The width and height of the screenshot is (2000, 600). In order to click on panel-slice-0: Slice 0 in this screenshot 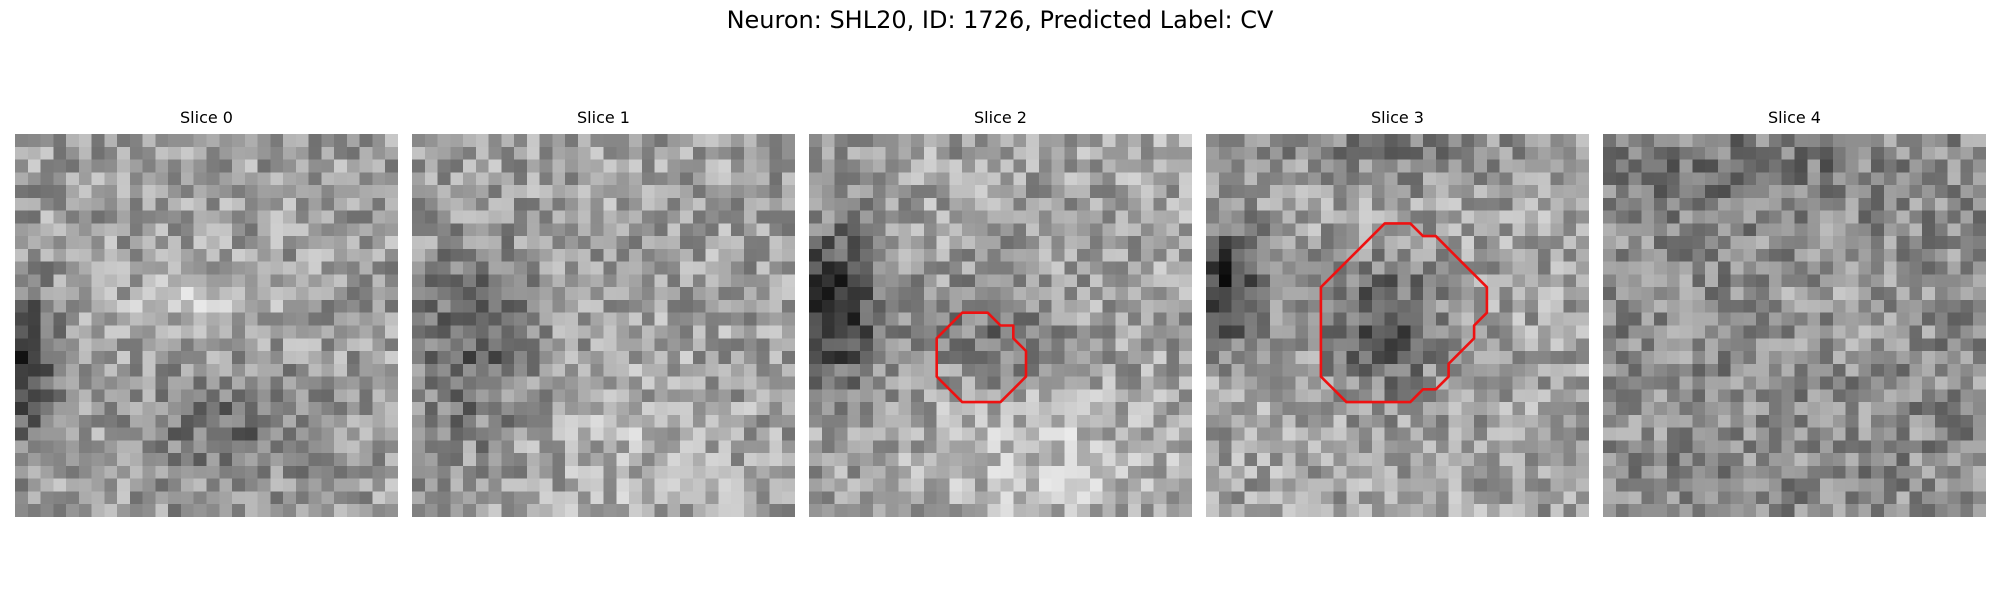, I will do `click(206, 312)`.